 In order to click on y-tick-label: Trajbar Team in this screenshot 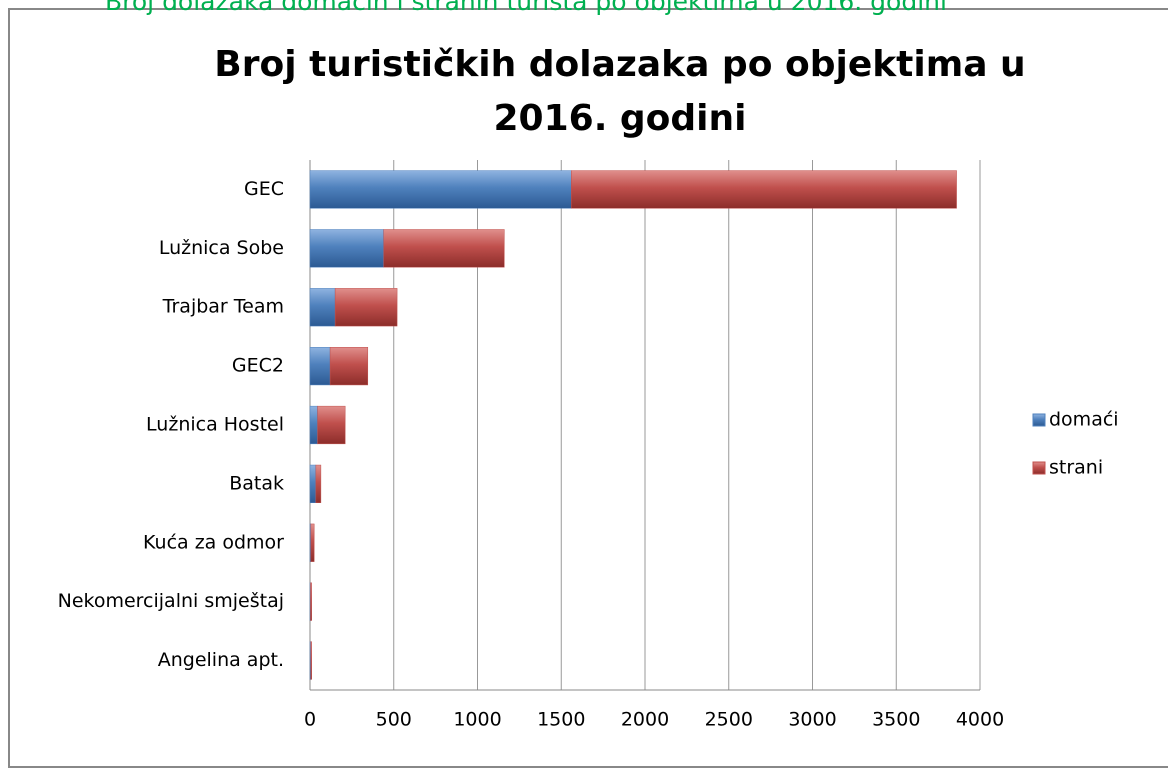, I will do `click(223, 307)`.